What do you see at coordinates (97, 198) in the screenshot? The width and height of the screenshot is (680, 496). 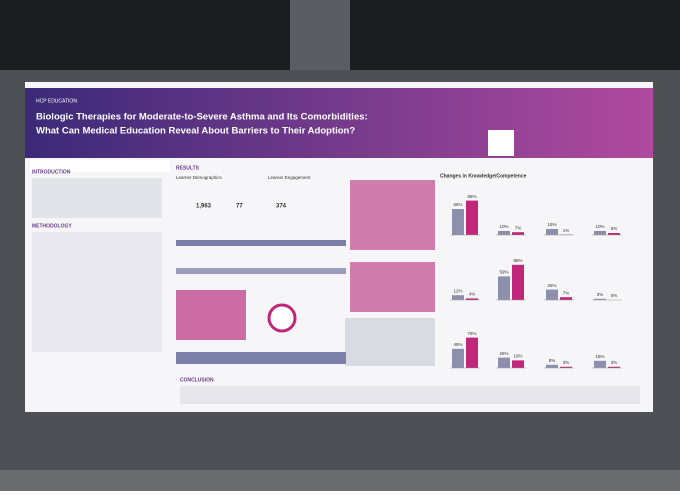 I see `intro-text` at bounding box center [97, 198].